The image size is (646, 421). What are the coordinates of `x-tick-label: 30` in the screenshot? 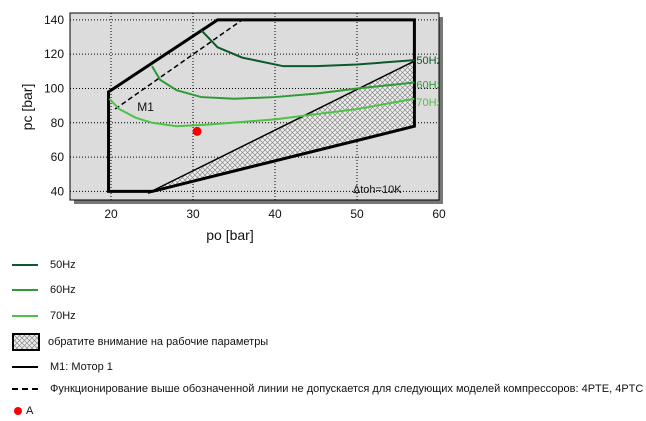 It's located at (193, 214).